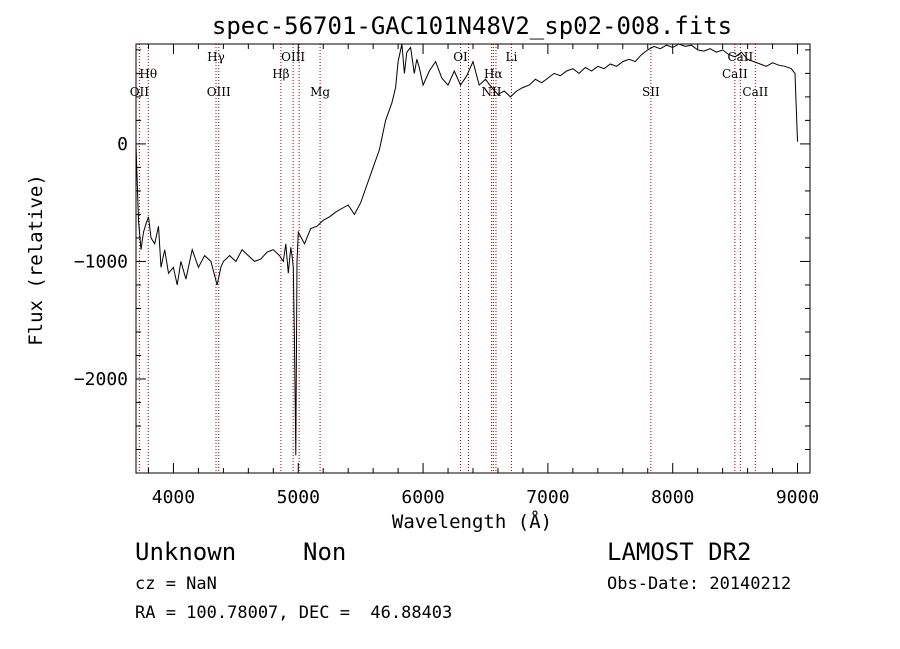 This screenshot has height=649, width=900. I want to click on chart-title: spec-56701-GAC101N48V2_sp02-008.fits, so click(472, 26).